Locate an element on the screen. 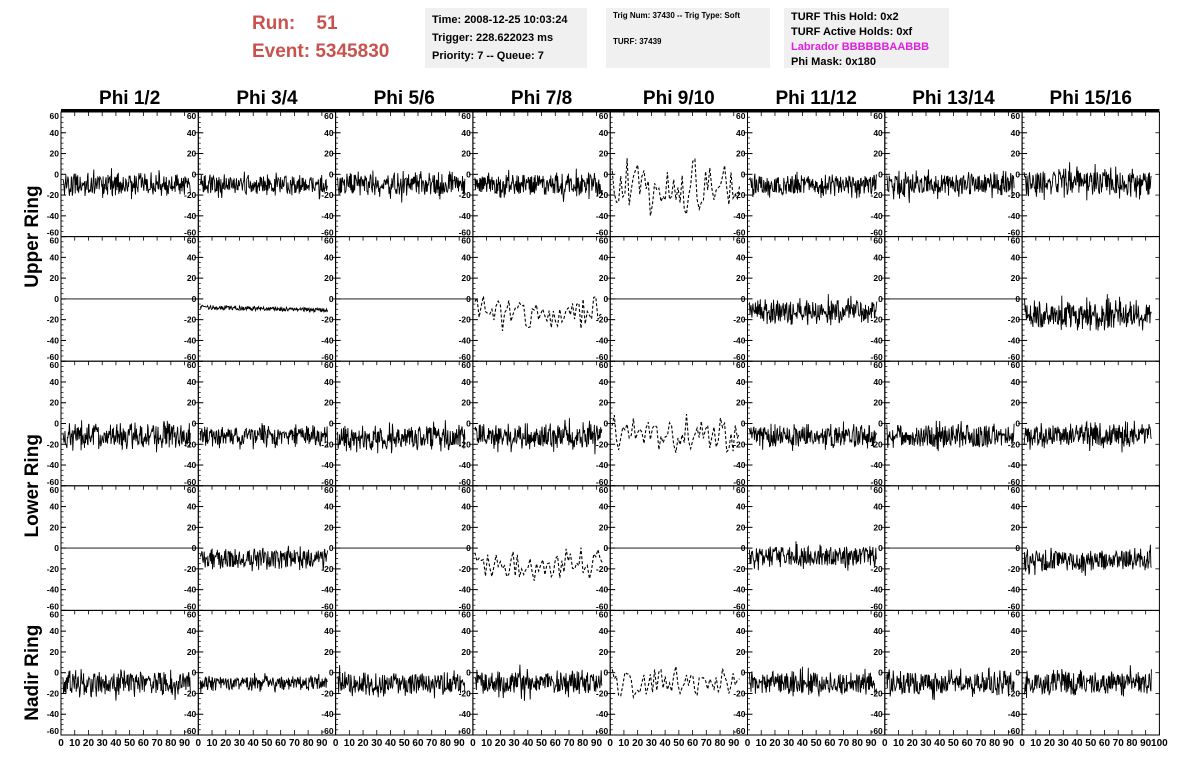 The width and height of the screenshot is (1196, 772). panel-r5-c8-ylabel: -60 is located at coordinates (1014, 731).